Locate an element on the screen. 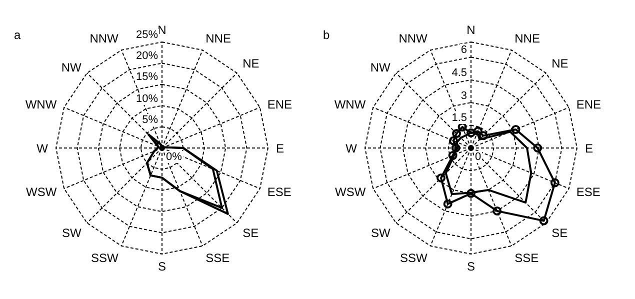 Image resolution: width=635 pixels, height=299 pixels. spoke-label: N is located at coordinates (471, 30).